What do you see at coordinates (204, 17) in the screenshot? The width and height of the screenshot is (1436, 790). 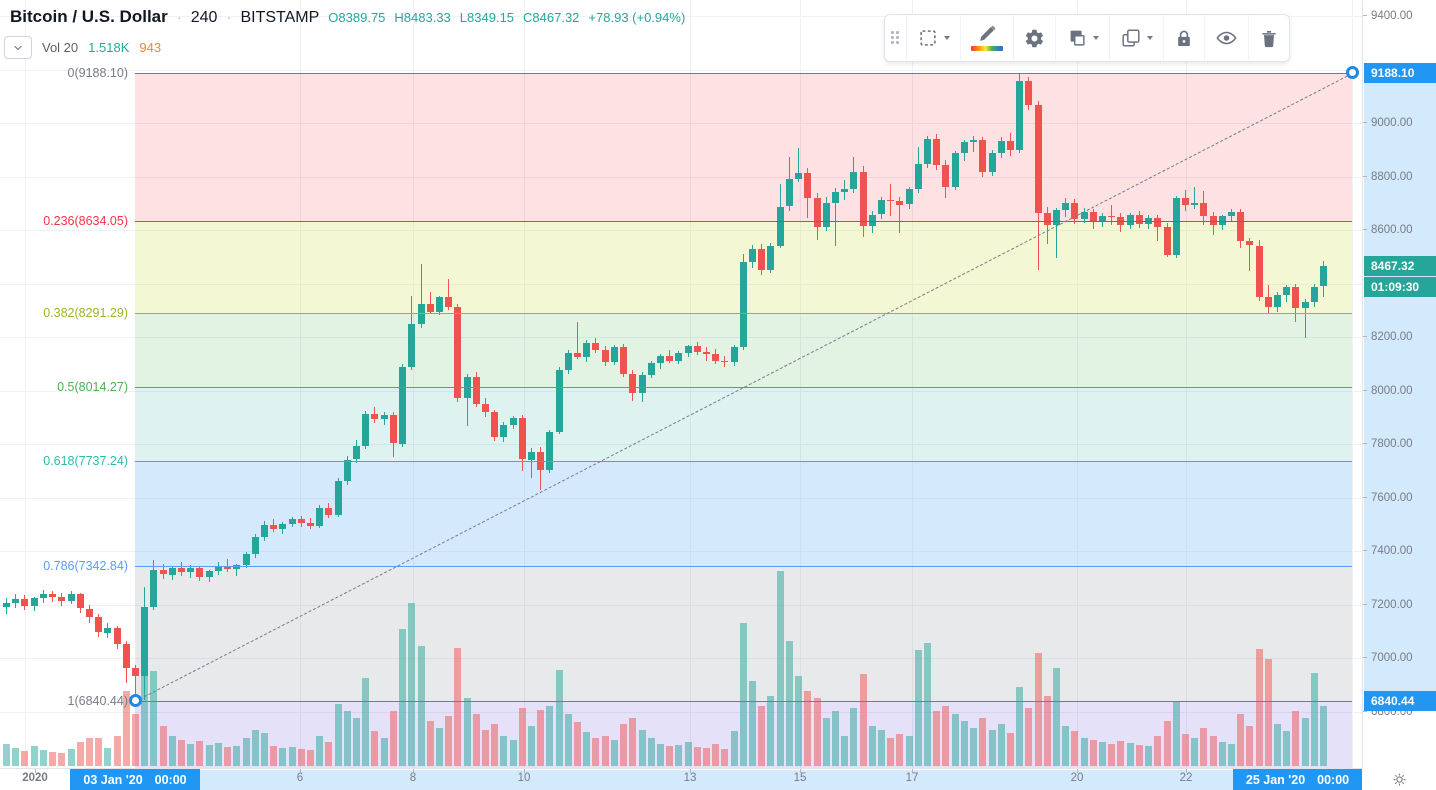 I see `interval-label: 240` at bounding box center [204, 17].